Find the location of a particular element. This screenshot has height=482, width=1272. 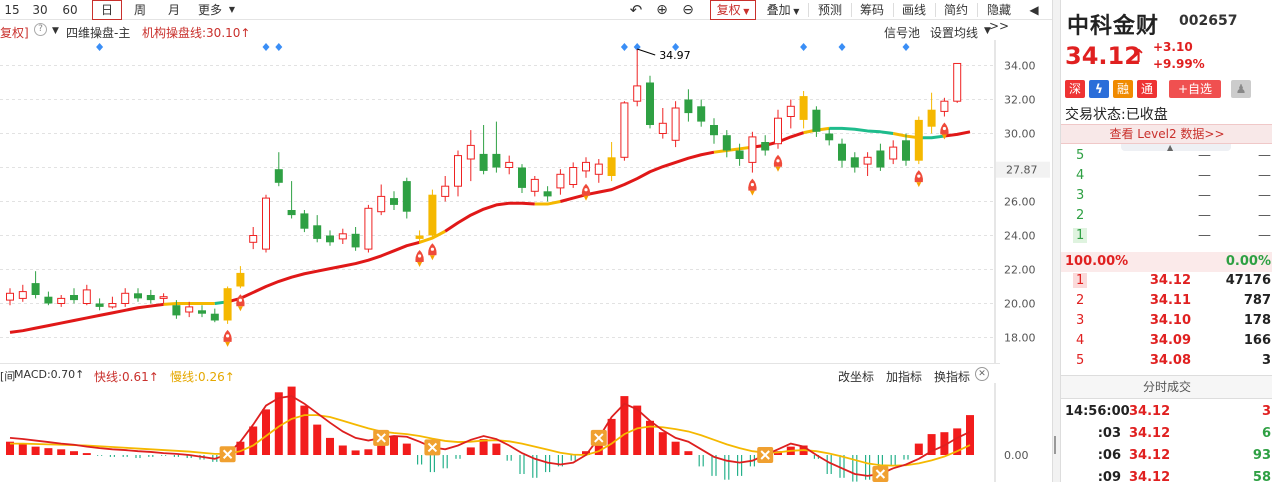

adjust-dropdown: 复权 ▼ is located at coordinates (733, 10).